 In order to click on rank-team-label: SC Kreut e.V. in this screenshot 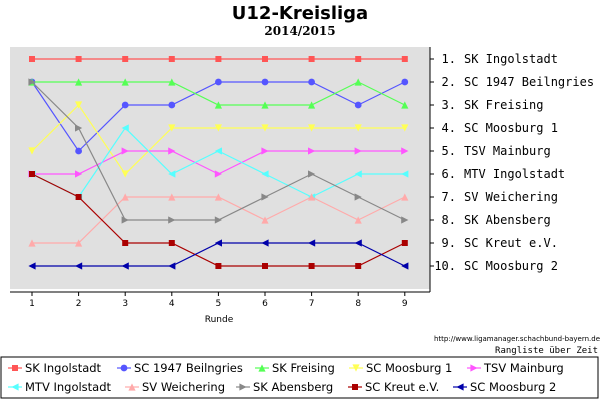, I will do `click(511, 243)`.